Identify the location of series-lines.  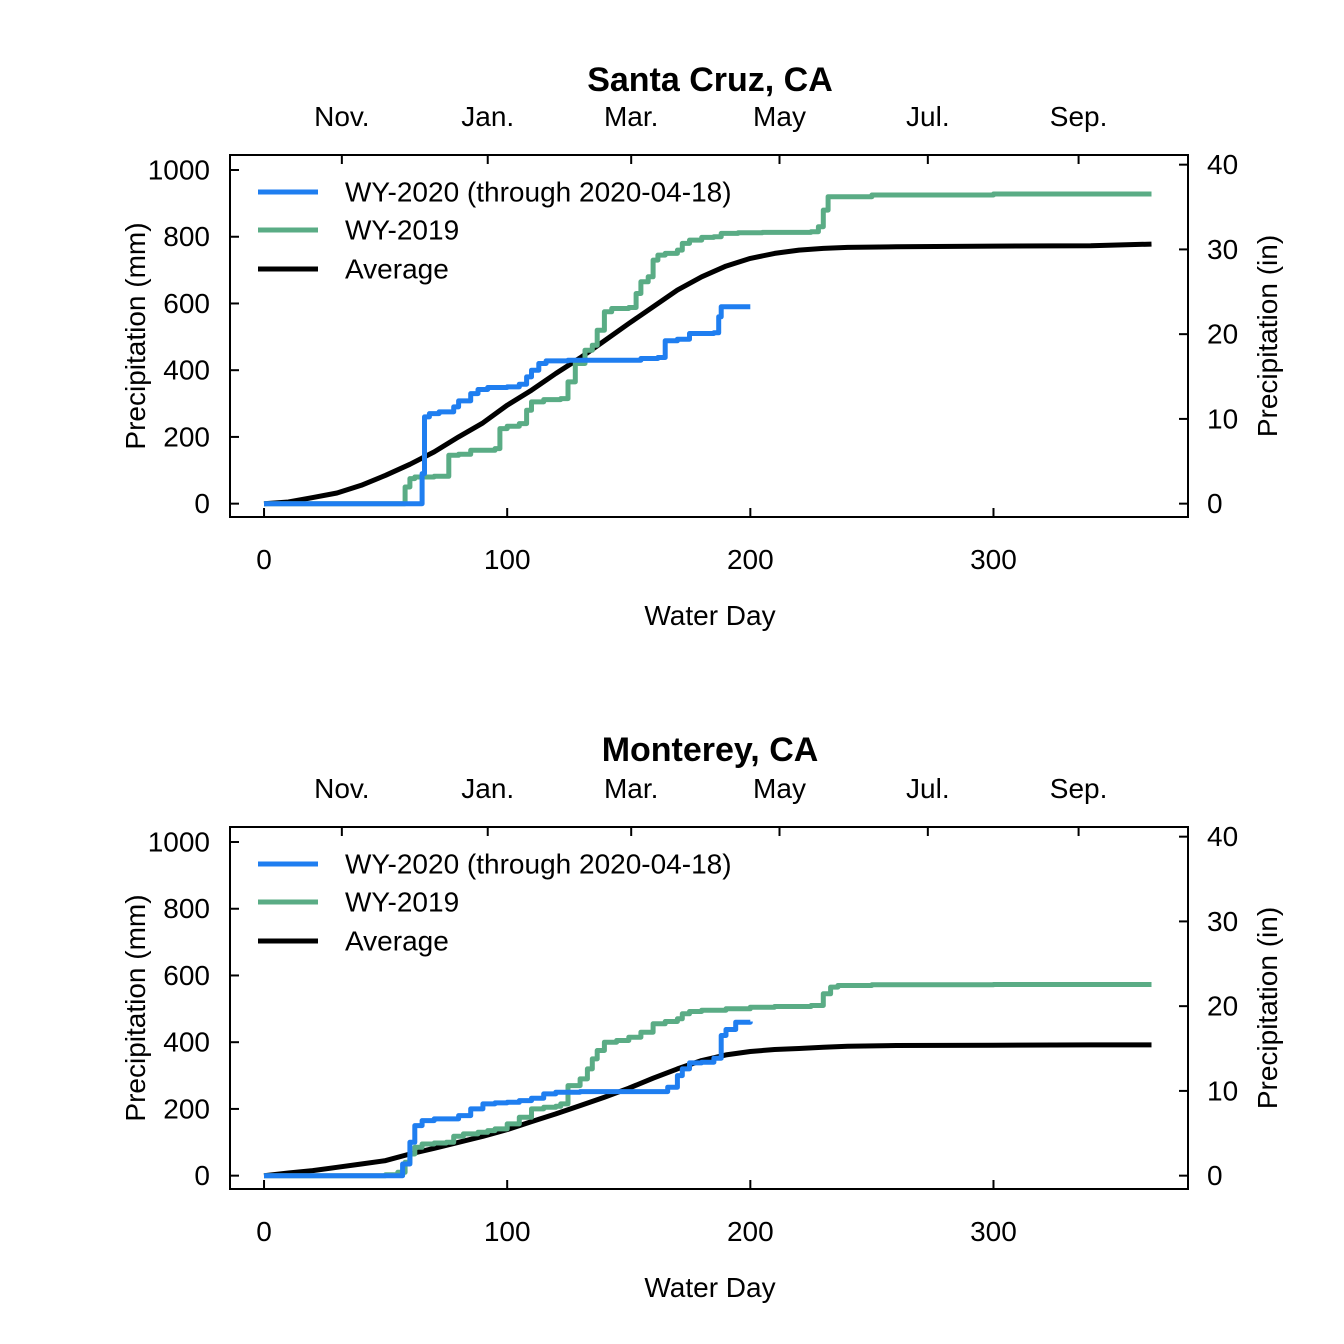
(707, 1080).